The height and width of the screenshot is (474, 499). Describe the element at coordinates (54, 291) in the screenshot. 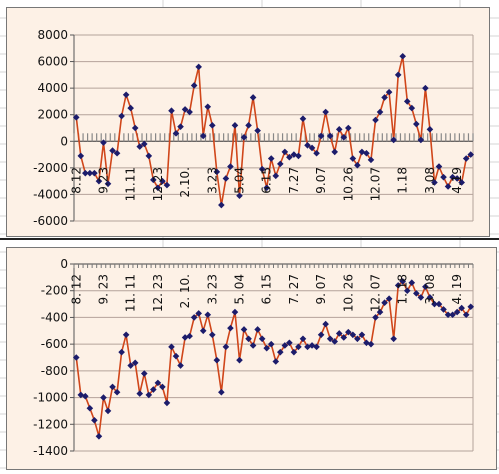

I see `y-tick-label: -200` at that location.